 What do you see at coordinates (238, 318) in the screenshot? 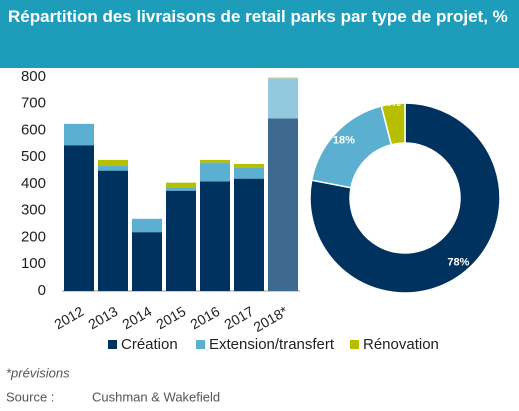
I see `x-tick-label: 2017` at bounding box center [238, 318].